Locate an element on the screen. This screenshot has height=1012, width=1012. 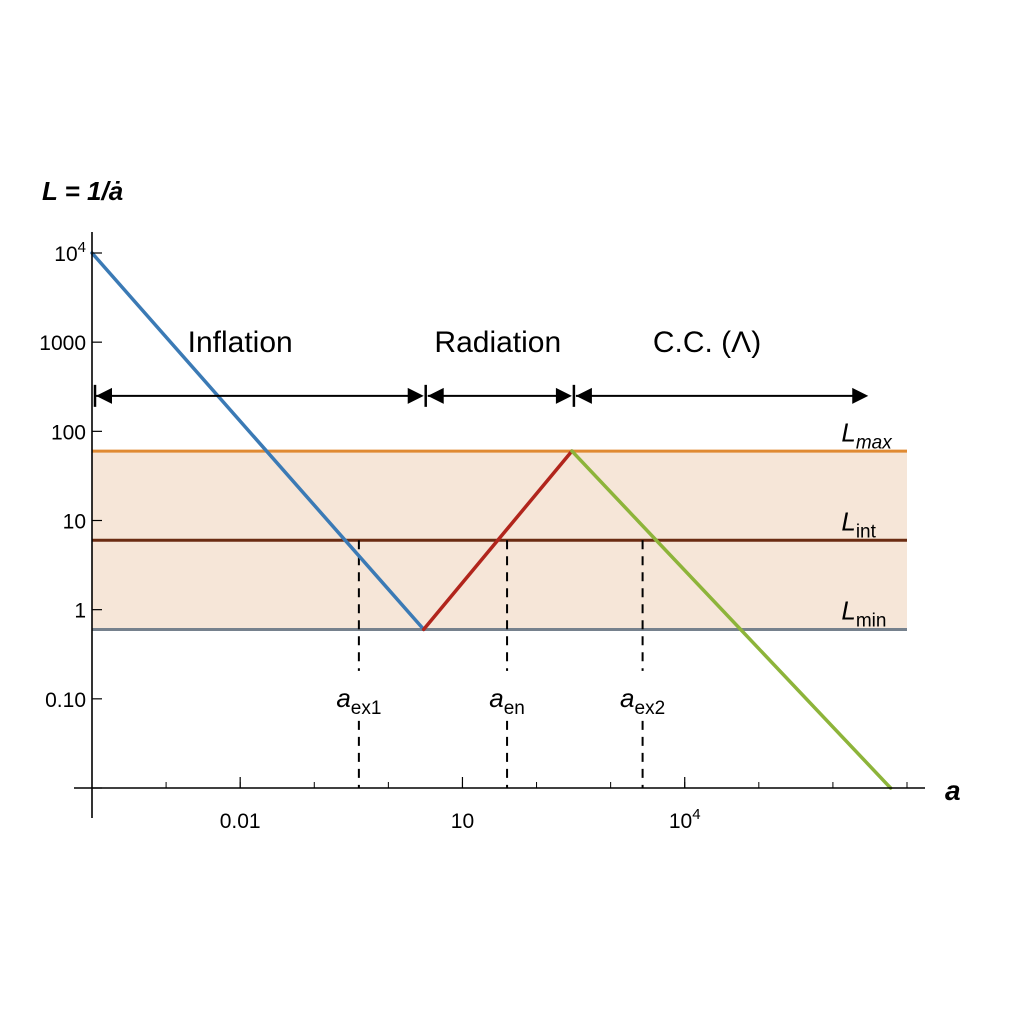
y-tick-label: 10 is located at coordinates (74, 522).